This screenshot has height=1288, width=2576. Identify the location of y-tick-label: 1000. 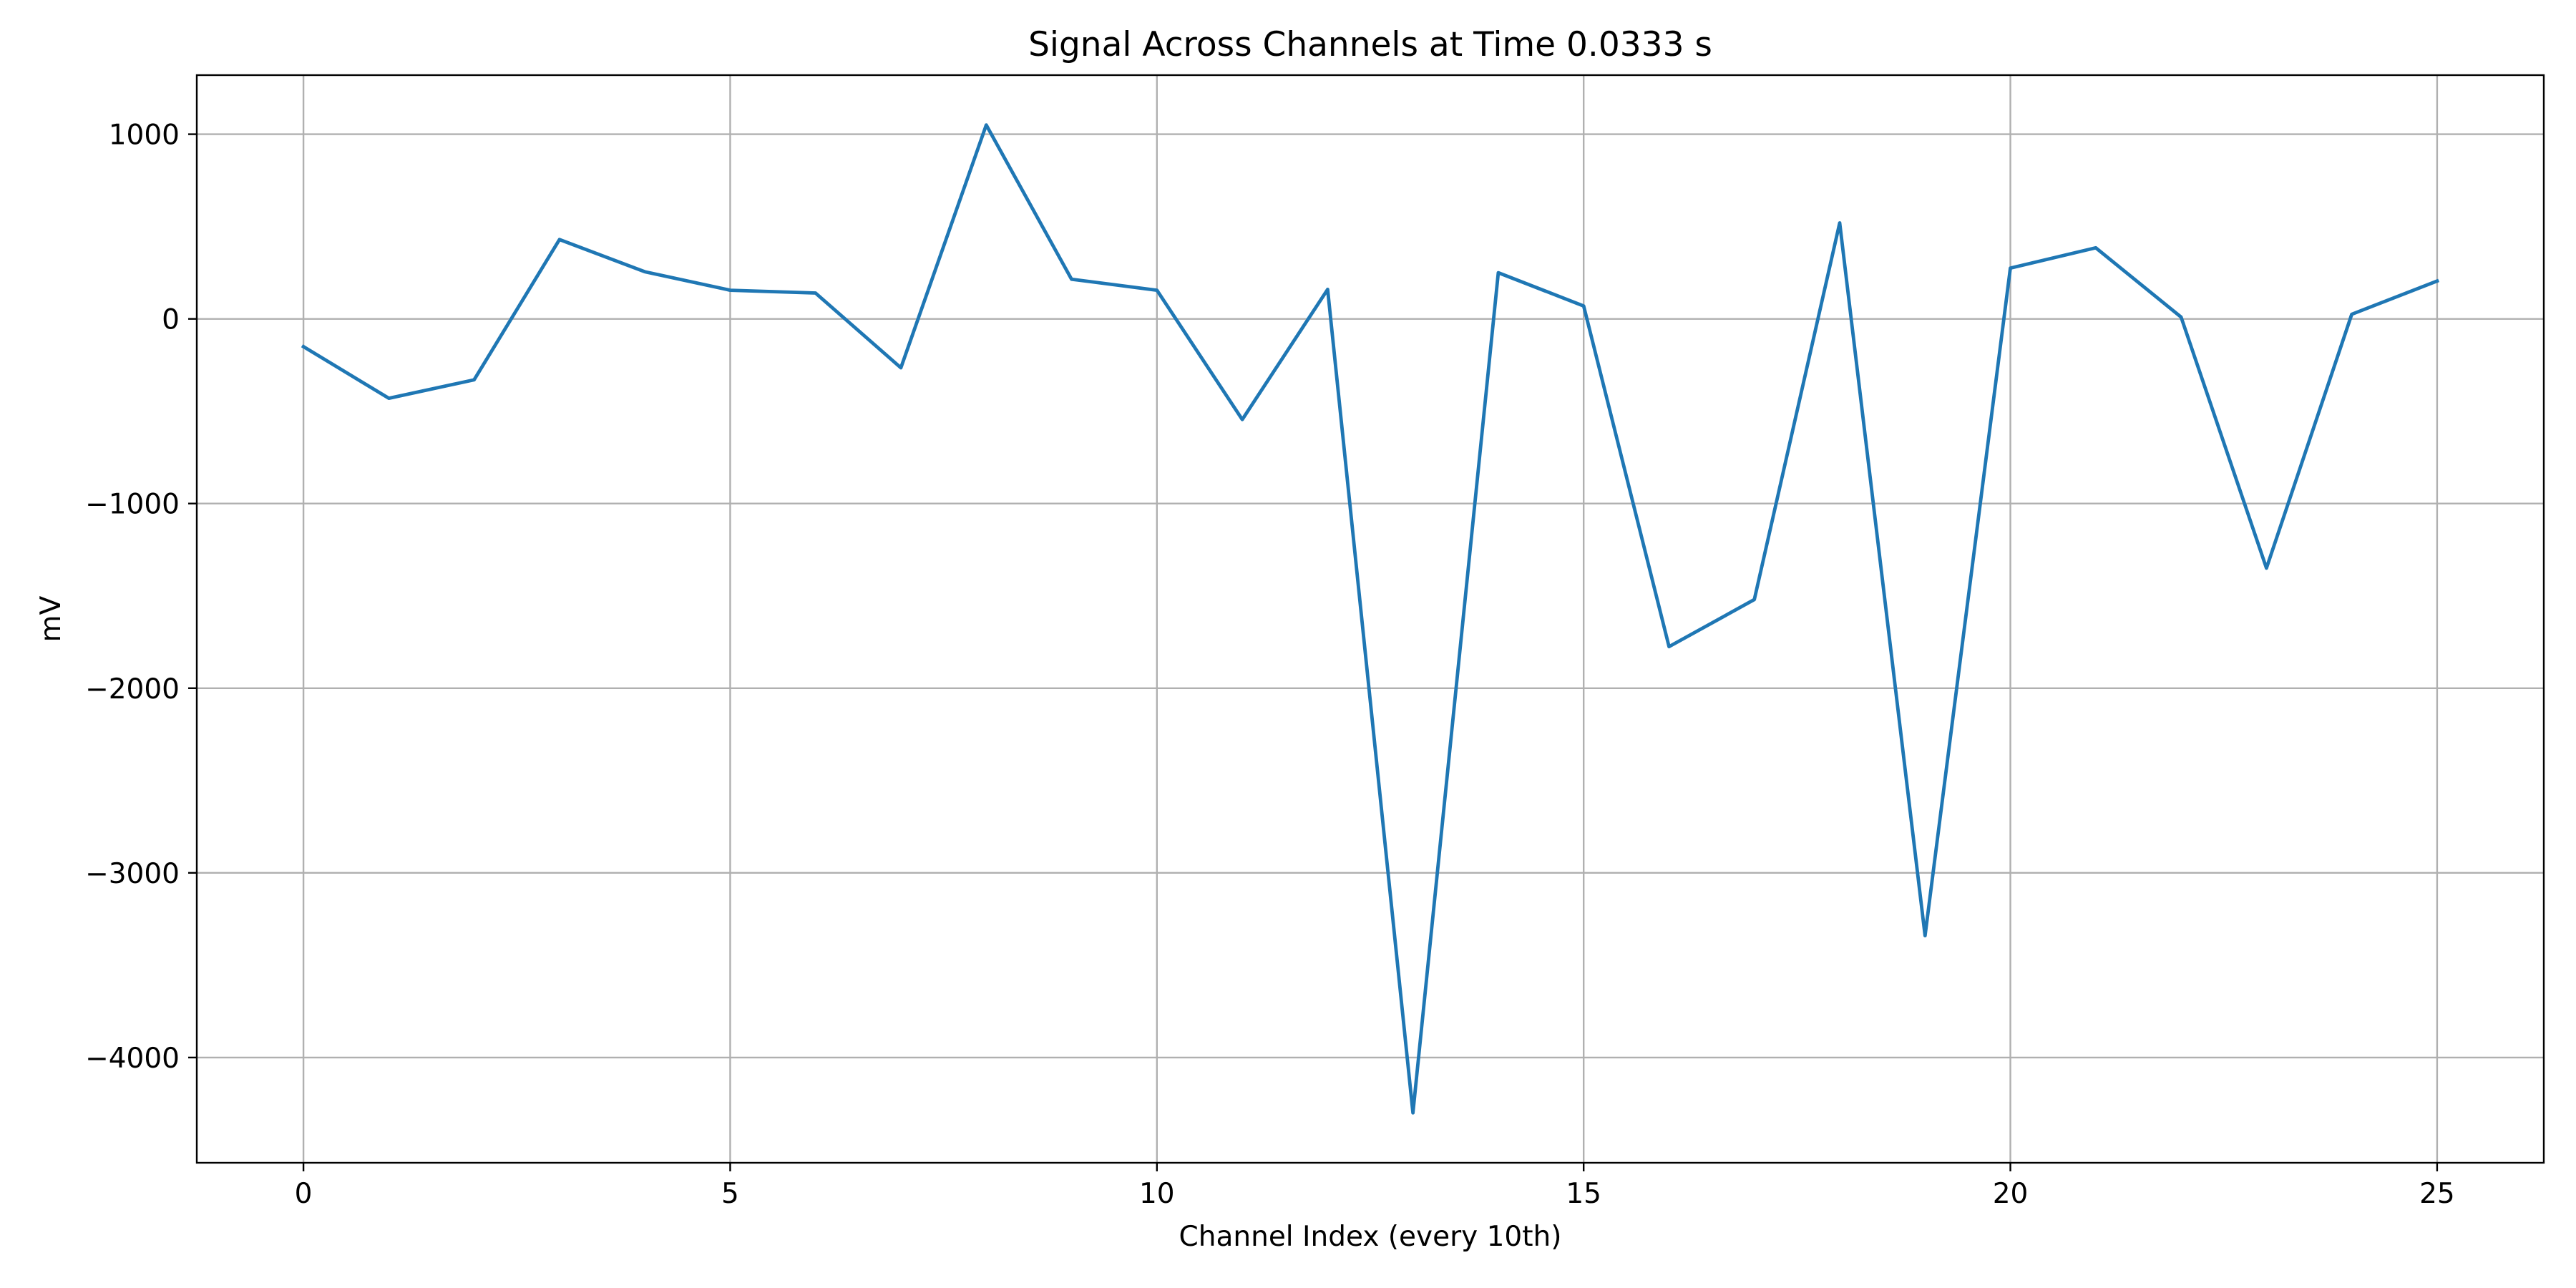
(144, 135).